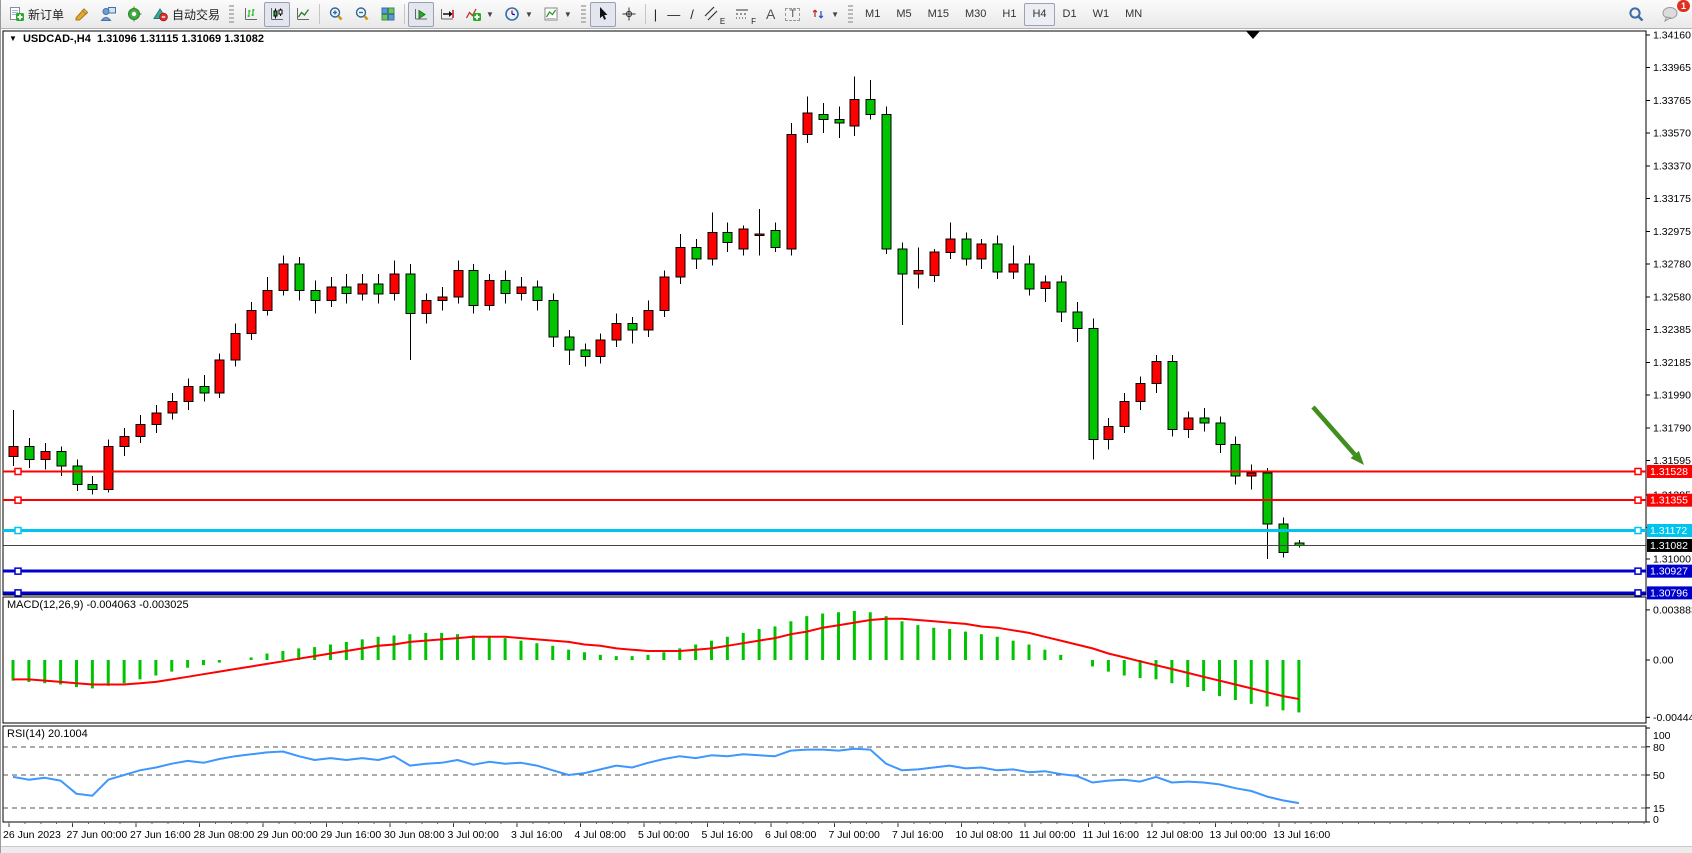  What do you see at coordinates (673, 14) in the screenshot?
I see `horizontal-line-tool-button: —` at bounding box center [673, 14].